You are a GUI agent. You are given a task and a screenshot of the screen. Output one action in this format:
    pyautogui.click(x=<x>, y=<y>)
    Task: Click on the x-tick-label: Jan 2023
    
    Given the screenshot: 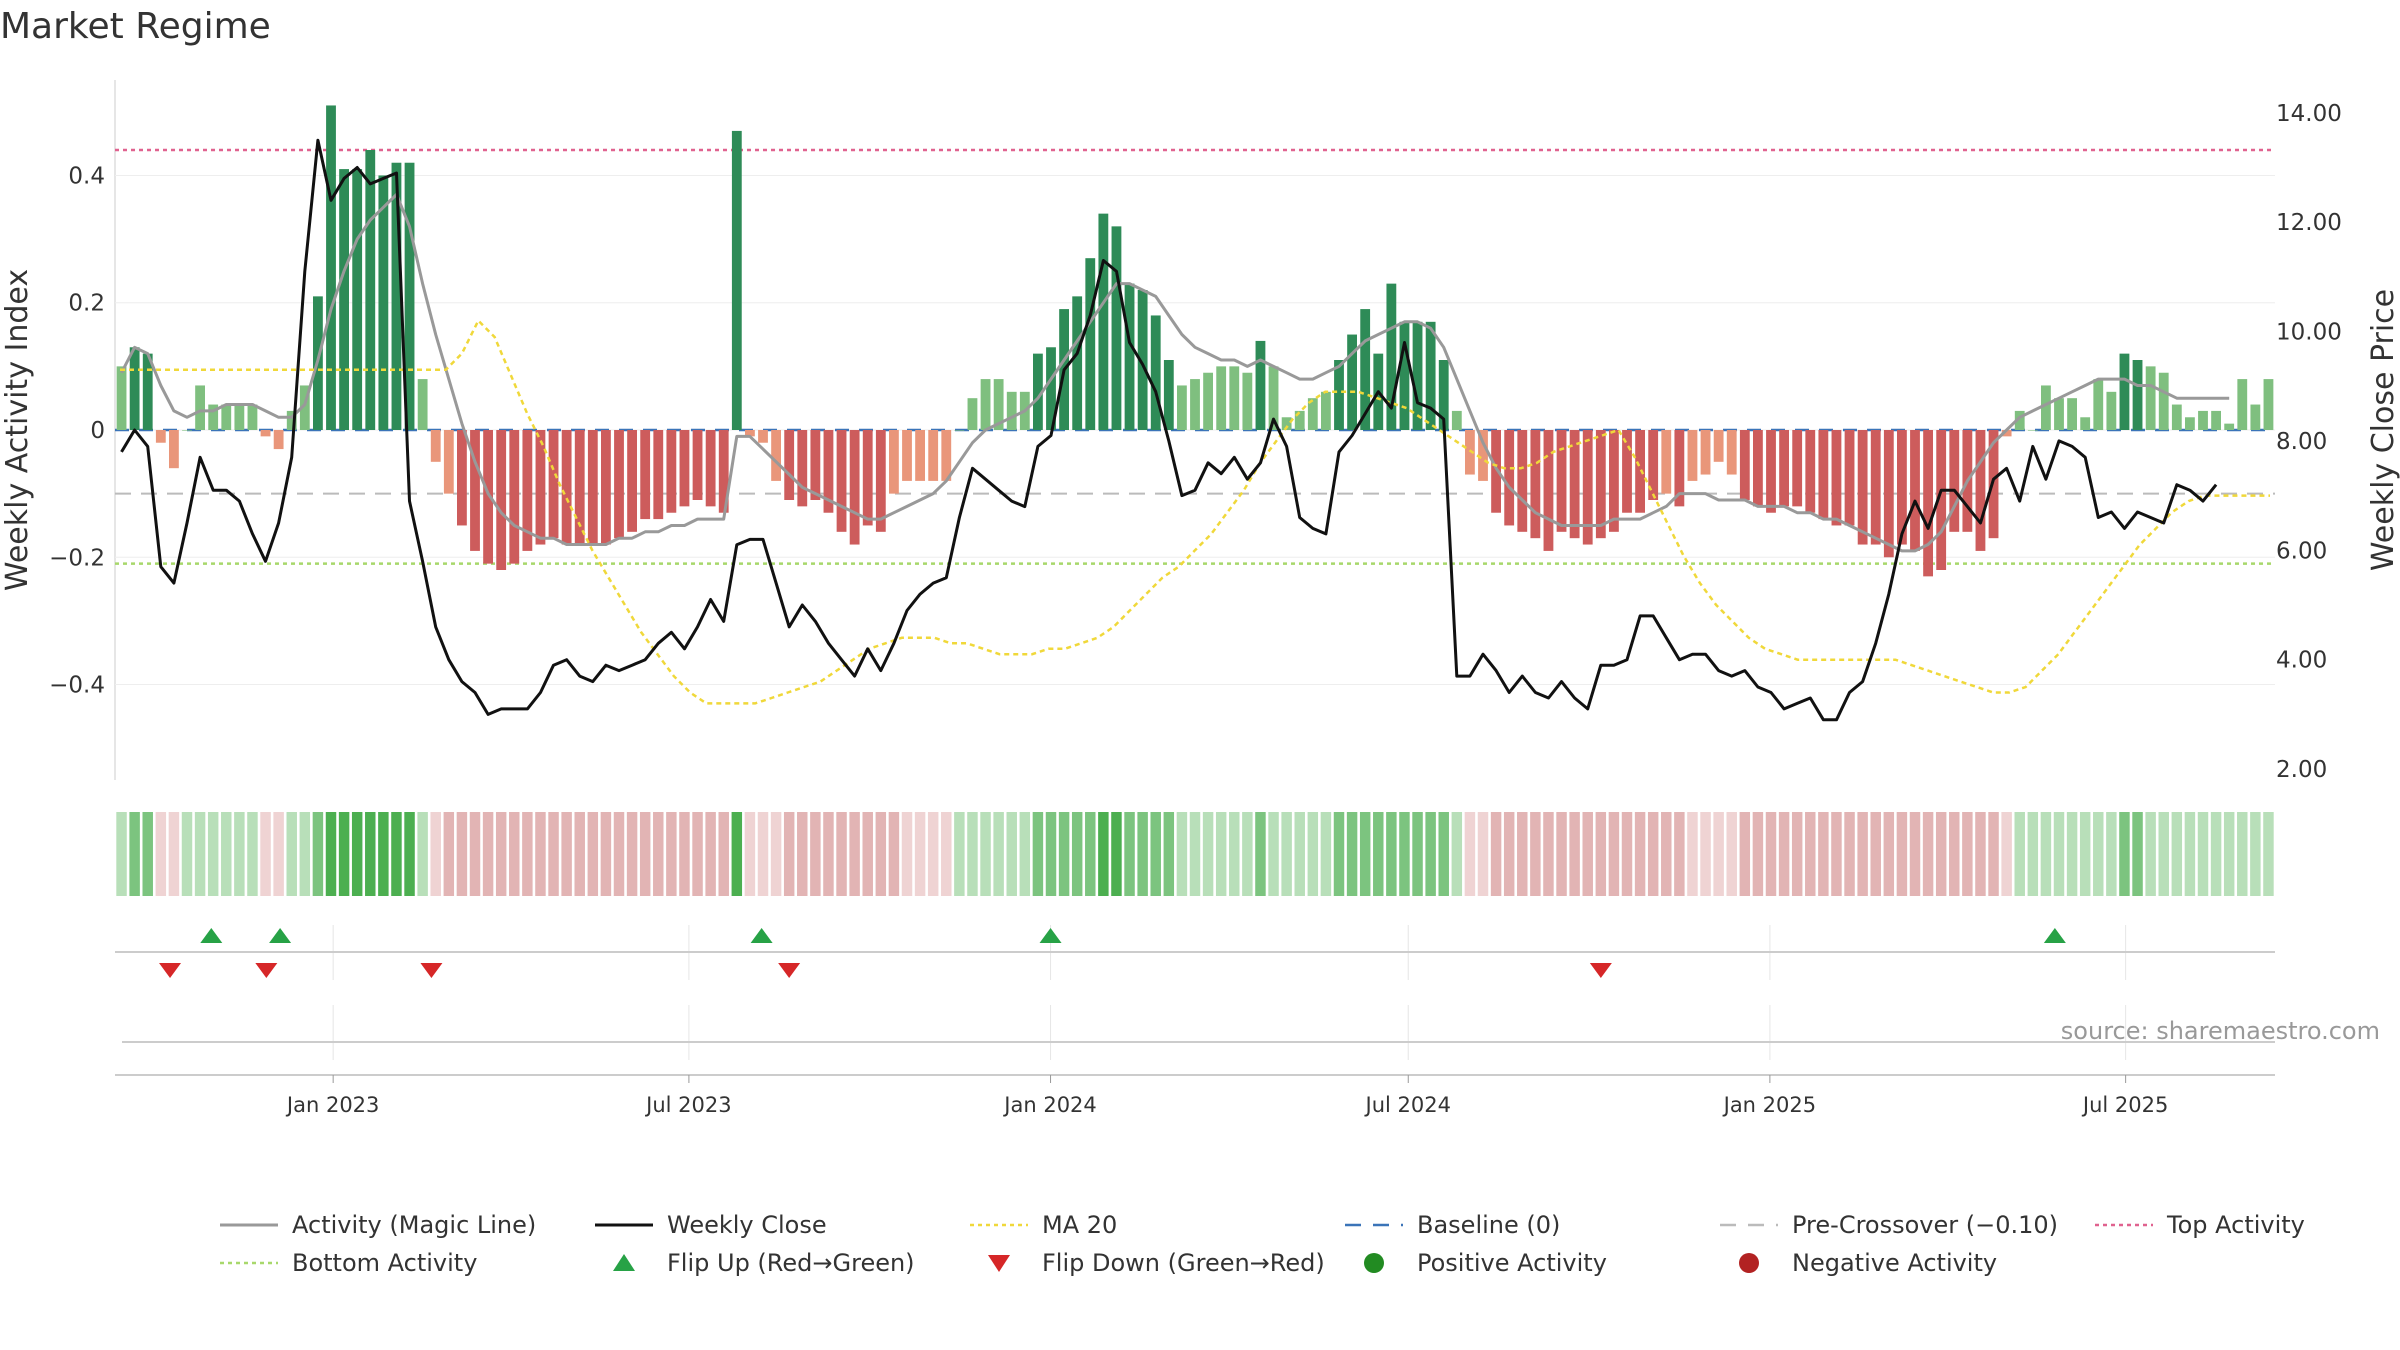 What is the action you would take?
    pyautogui.click(x=332, y=1105)
    